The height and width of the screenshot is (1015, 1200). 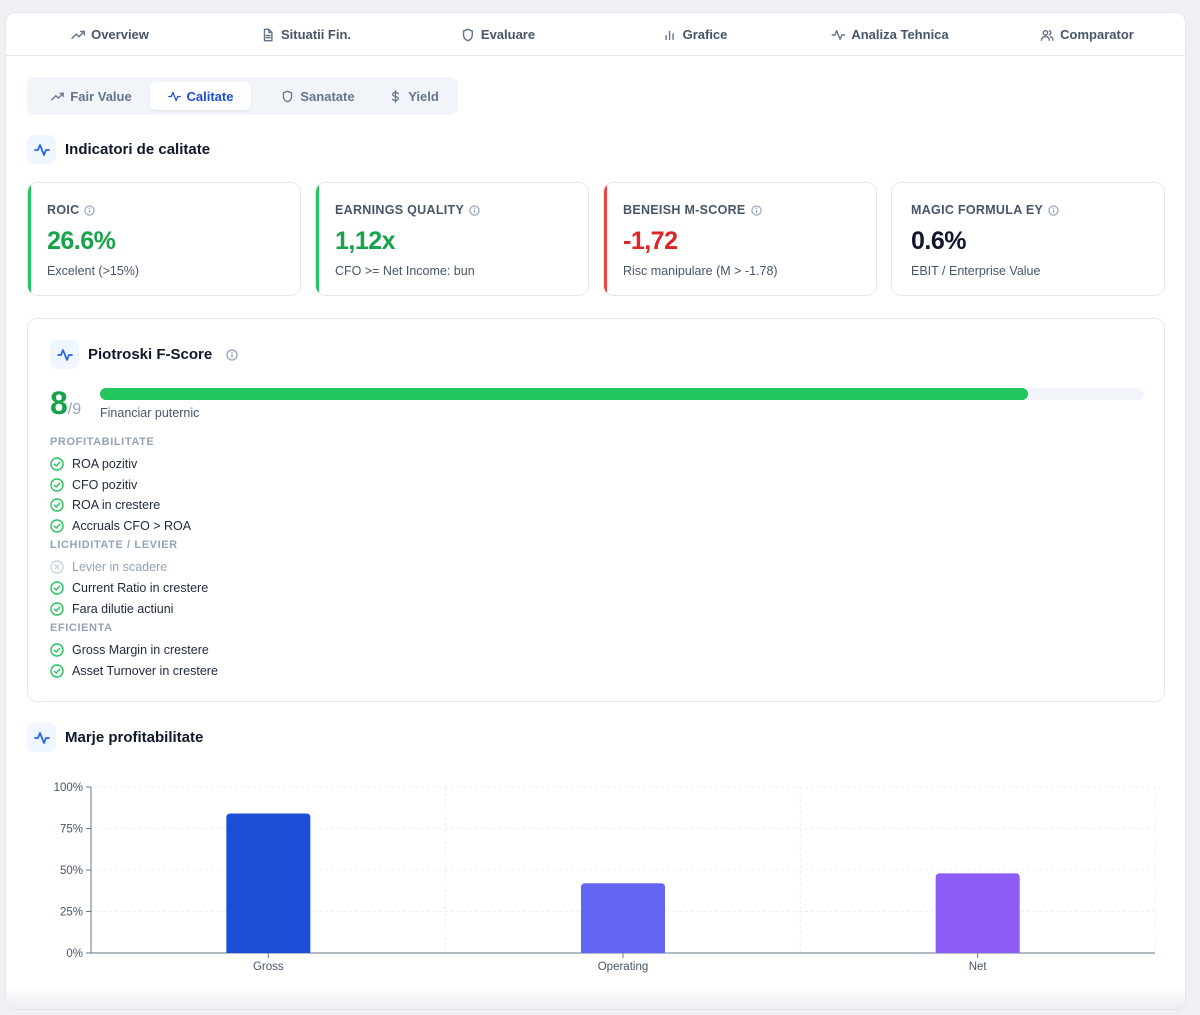 I want to click on tab-label: Grafice, so click(x=705, y=34).